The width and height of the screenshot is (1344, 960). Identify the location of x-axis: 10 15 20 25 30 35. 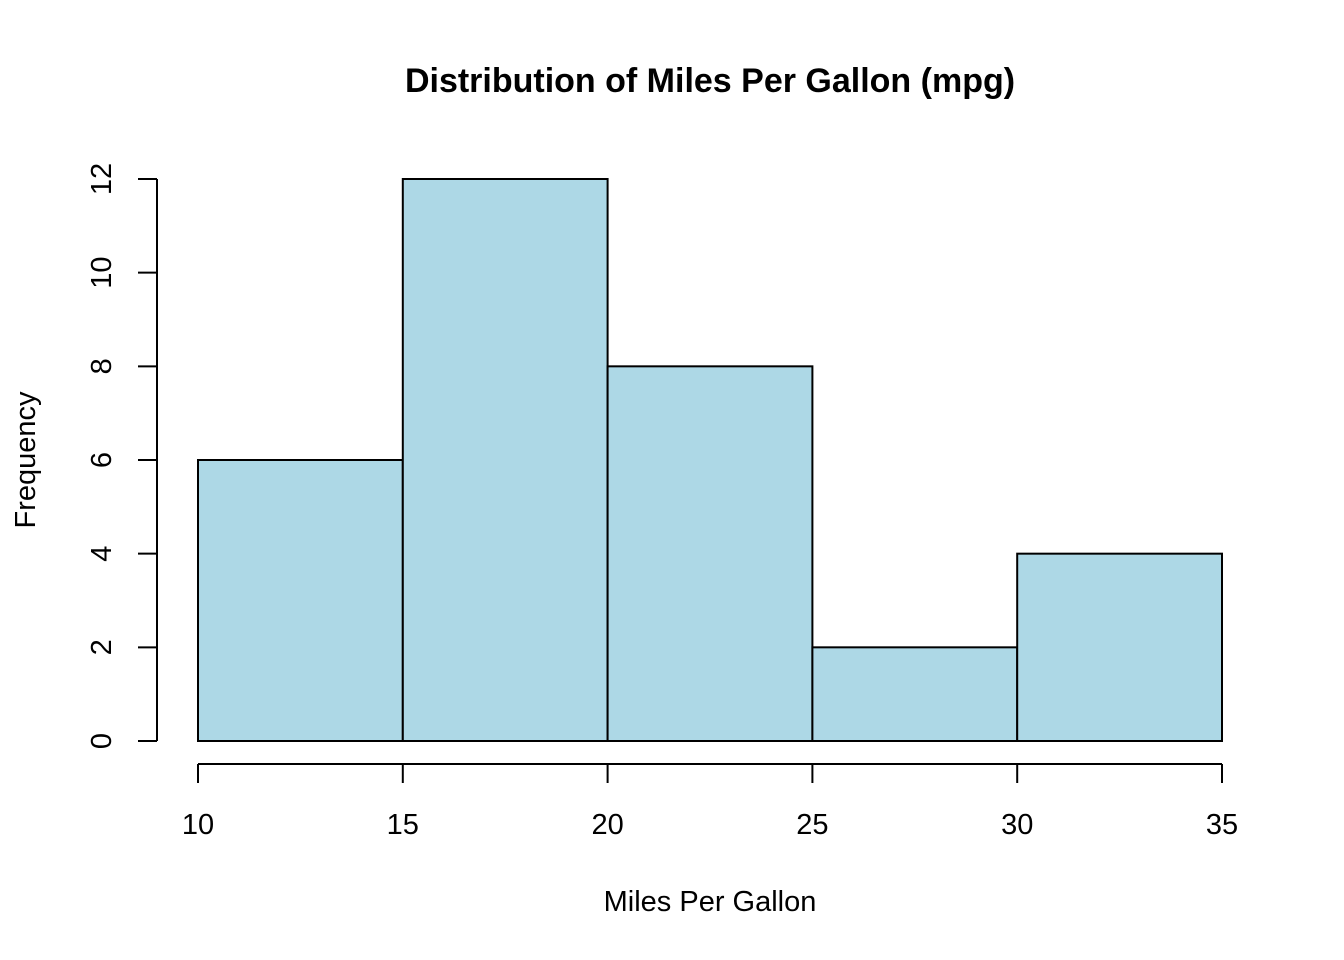
(710, 802).